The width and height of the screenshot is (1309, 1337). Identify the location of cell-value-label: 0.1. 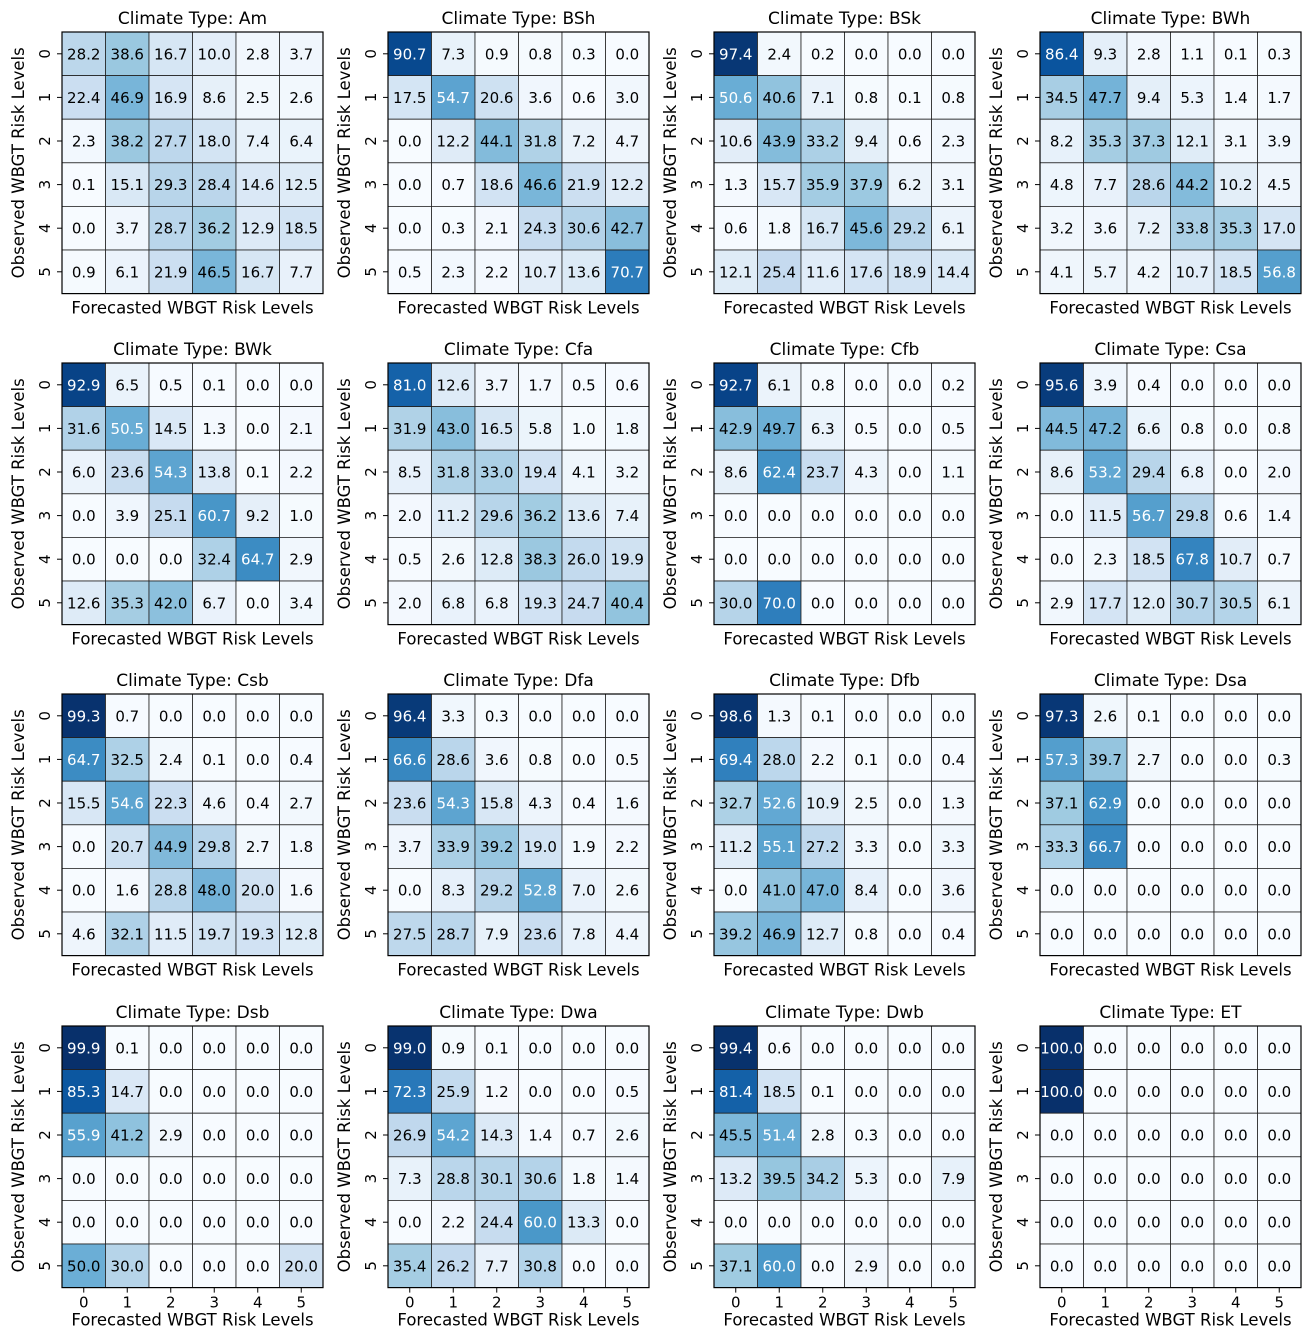
(84, 185).